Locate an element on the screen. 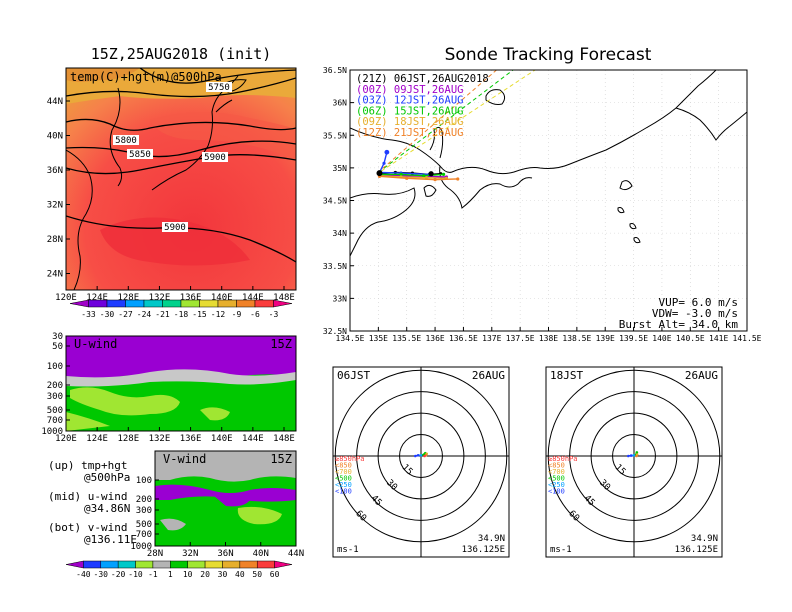  track-y-tick-label: 34.5N is located at coordinates (335, 201).